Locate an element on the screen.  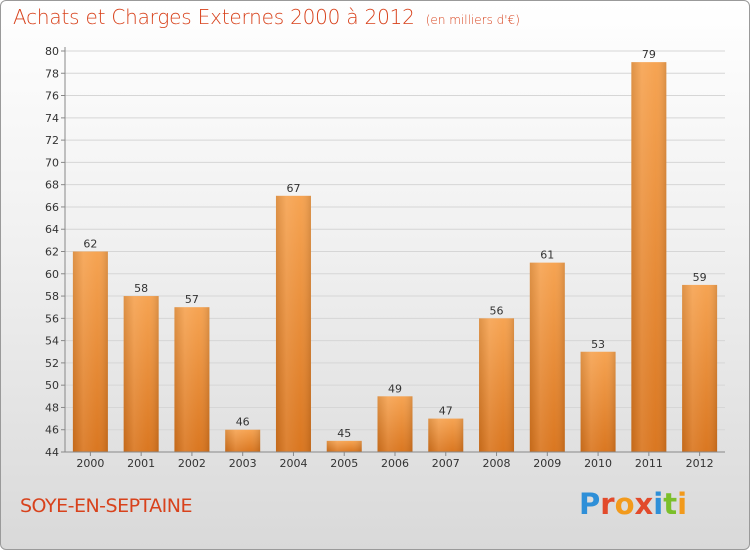
x-tick-label: 2003 is located at coordinates (243, 463).